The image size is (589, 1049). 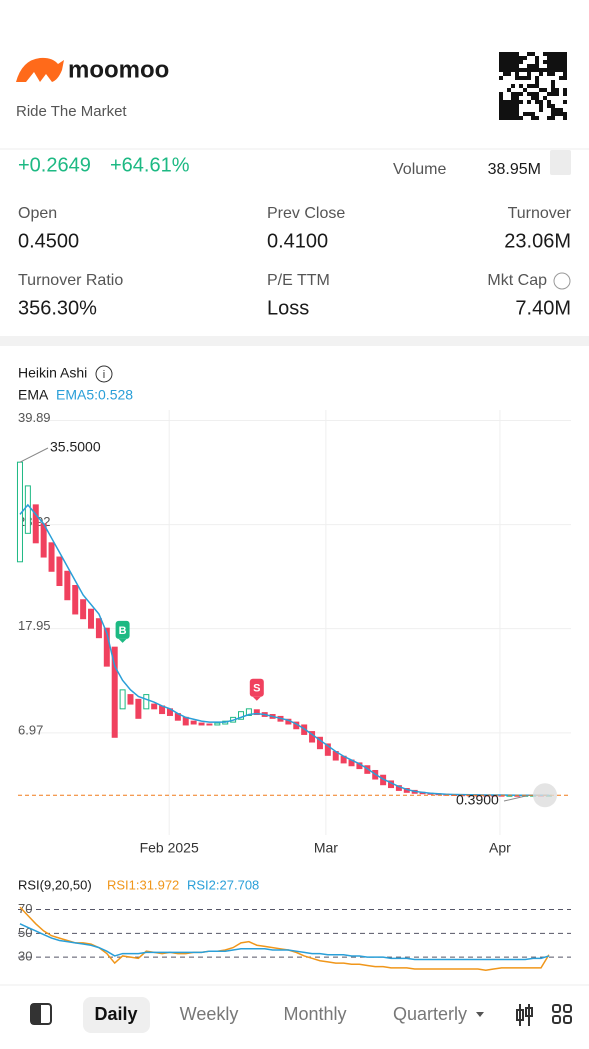 I want to click on volume-label: Volume, so click(x=419, y=169).